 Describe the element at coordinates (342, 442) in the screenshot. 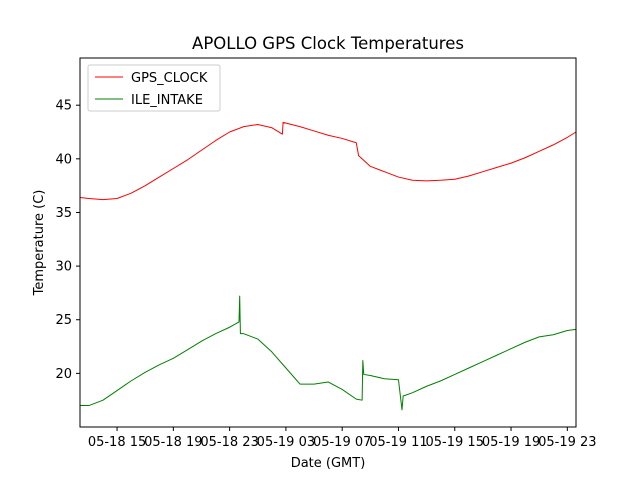

I see `x-tick-label: 05-19 07` at that location.